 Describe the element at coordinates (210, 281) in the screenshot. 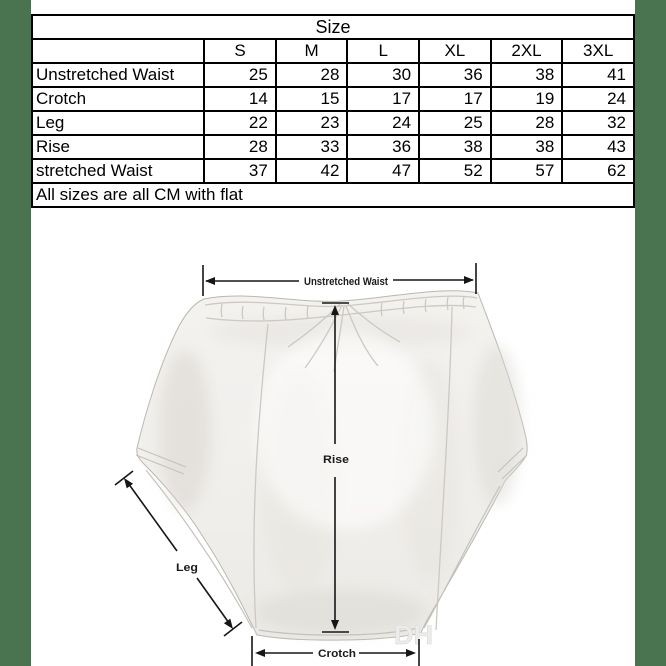

I see `waist-arrowhead-left` at that location.